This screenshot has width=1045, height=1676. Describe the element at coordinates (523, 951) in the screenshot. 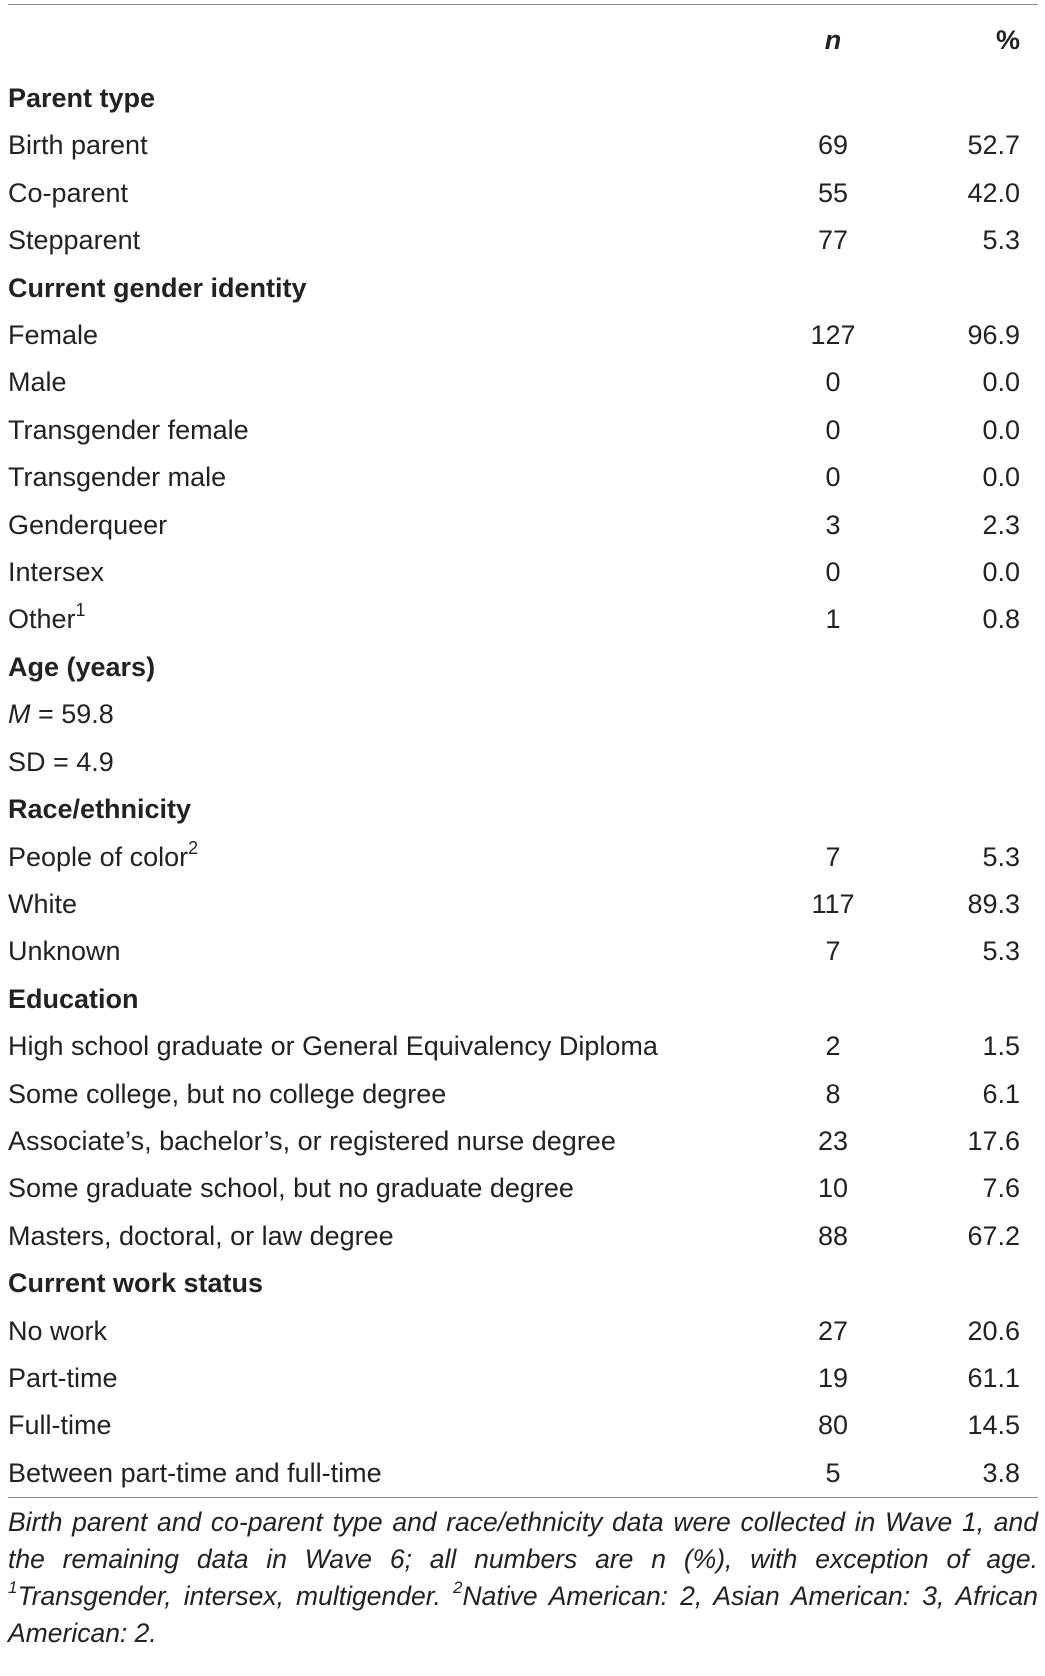

I see `table-row: Unknown 7 5.3` at that location.